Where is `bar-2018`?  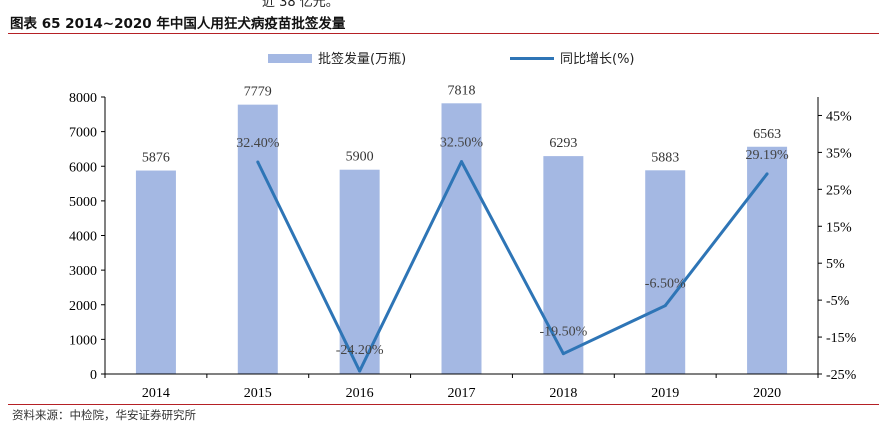
bar-2018 is located at coordinates (563, 265).